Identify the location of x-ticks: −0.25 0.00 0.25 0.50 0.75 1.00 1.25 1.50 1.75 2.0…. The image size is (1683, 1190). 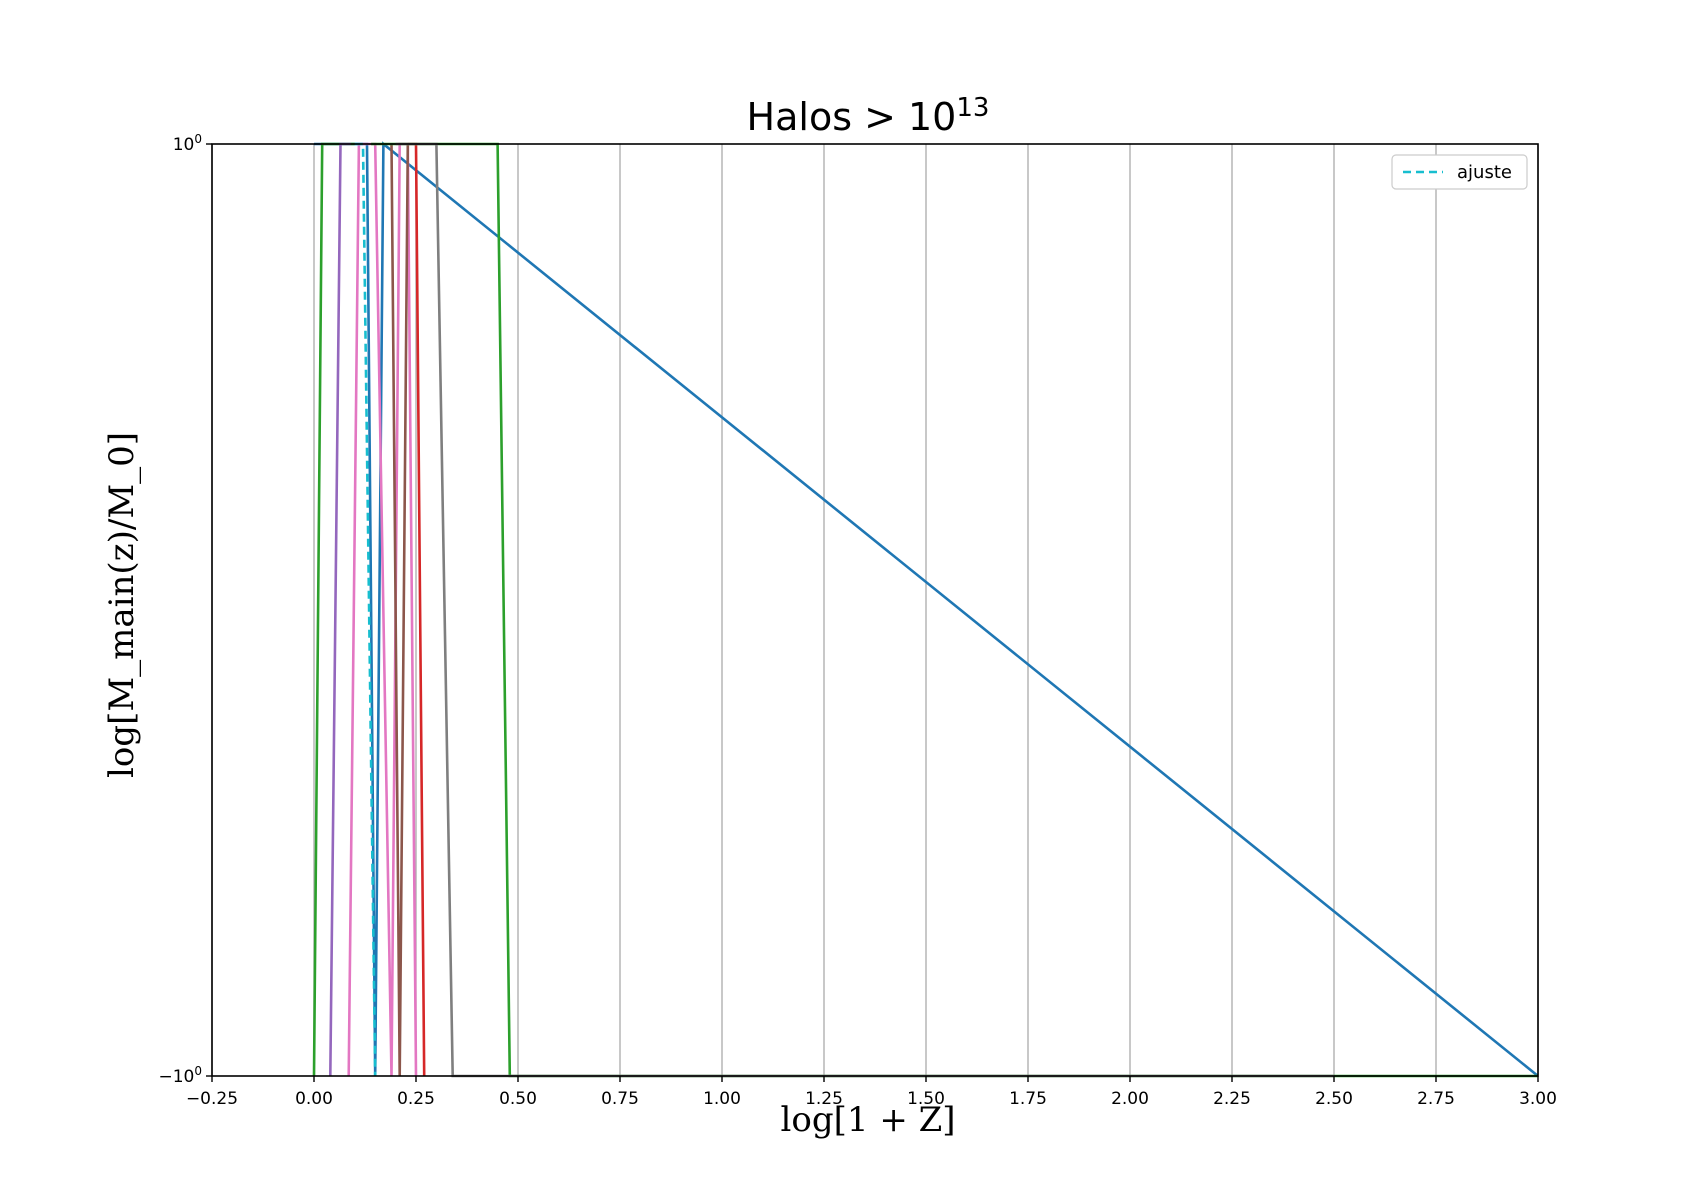
(871, 1092).